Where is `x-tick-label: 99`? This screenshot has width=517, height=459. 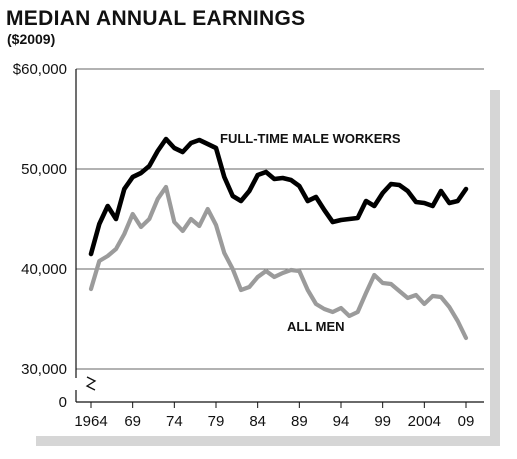
x-tick-label: 99 is located at coordinates (382, 421).